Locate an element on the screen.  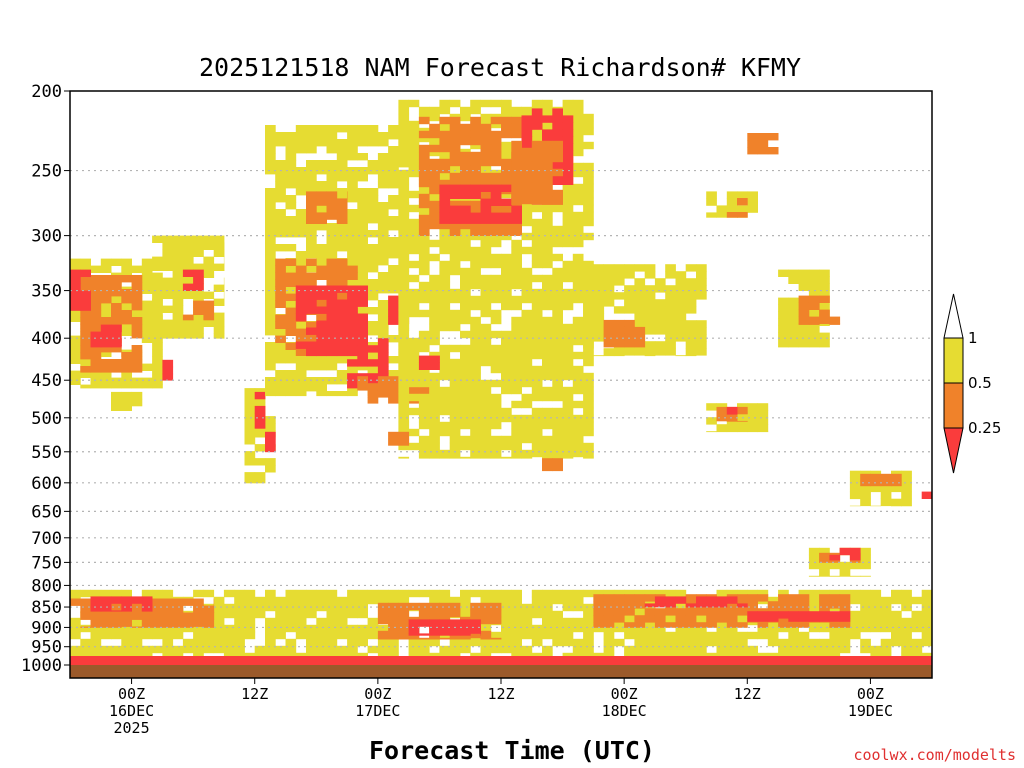
y-tick-label: 850 is located at coordinates (46, 608).